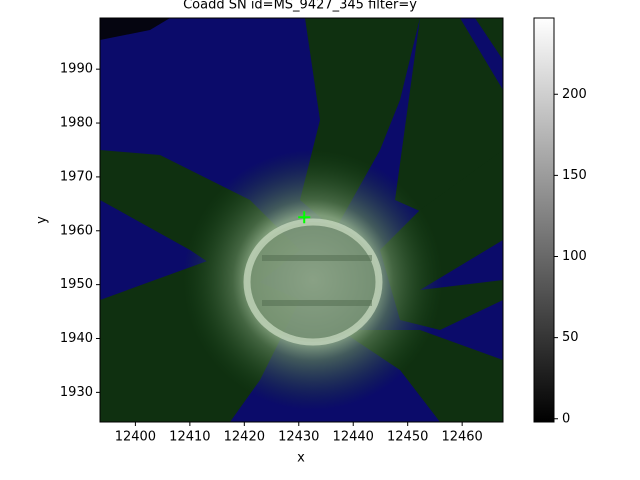  What do you see at coordinates (76, 338) in the screenshot?
I see `y-tick-label: 1940` at bounding box center [76, 338].